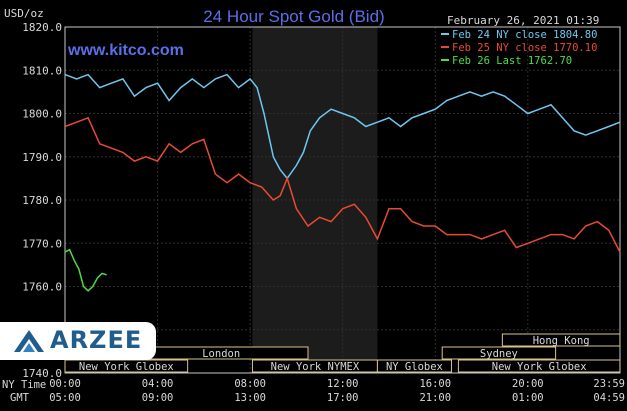 Image resolution: width=627 pixels, height=411 pixels. I want to click on y-tick-label: 1810.0, so click(42, 70).